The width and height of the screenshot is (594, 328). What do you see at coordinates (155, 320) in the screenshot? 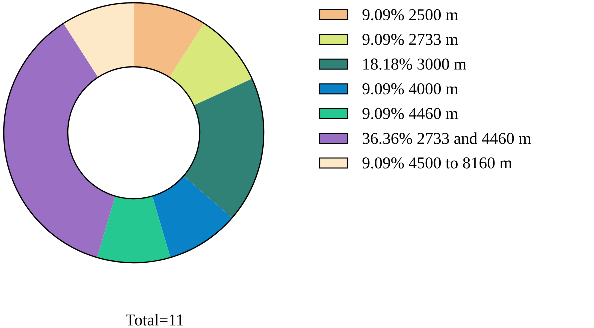
I see `text: Total=11` at bounding box center [155, 320].